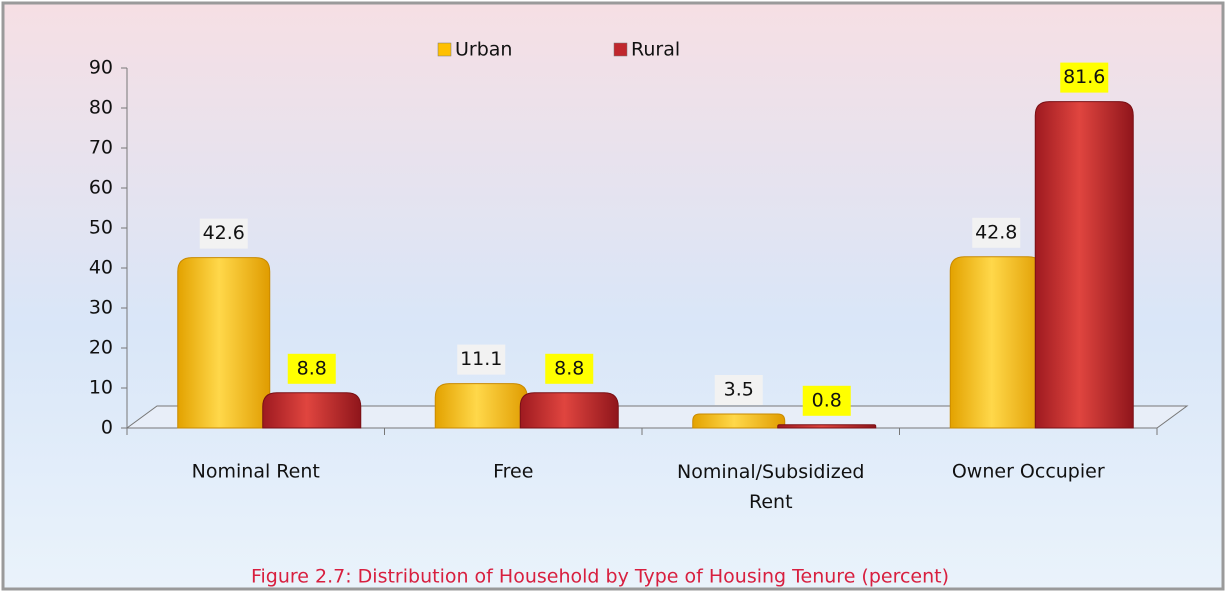 This screenshot has width=1226, height=592. I want to click on y-tick-label: 40, so click(101, 268).